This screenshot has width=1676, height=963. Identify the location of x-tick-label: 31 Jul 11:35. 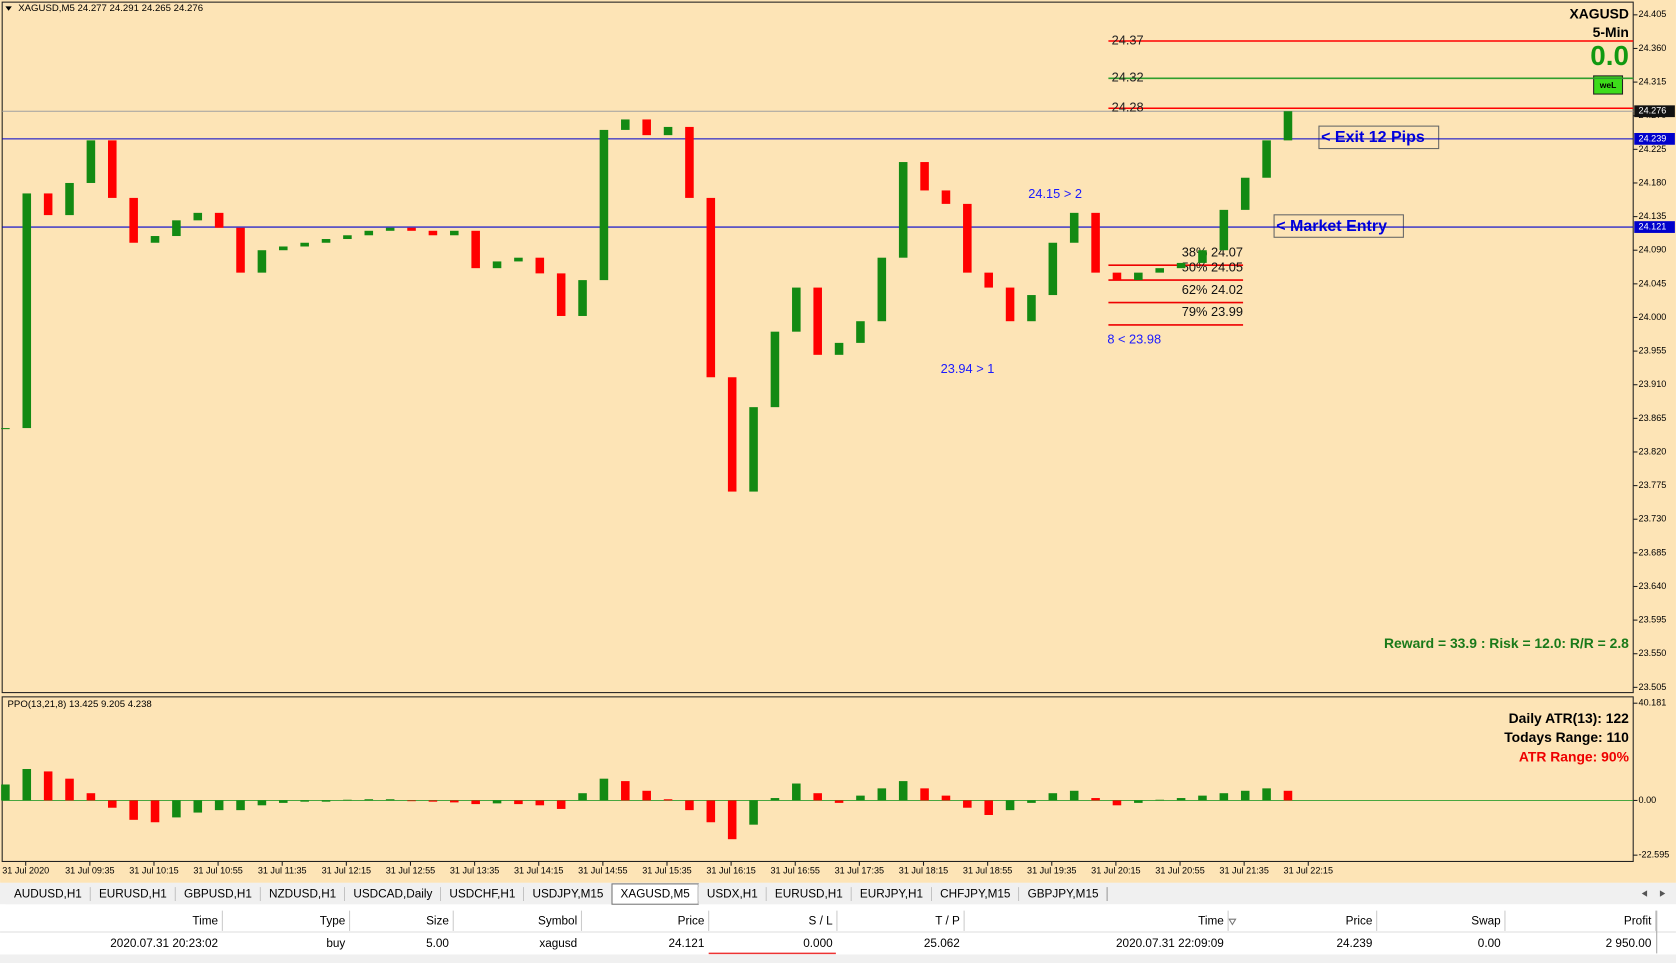
(282, 870).